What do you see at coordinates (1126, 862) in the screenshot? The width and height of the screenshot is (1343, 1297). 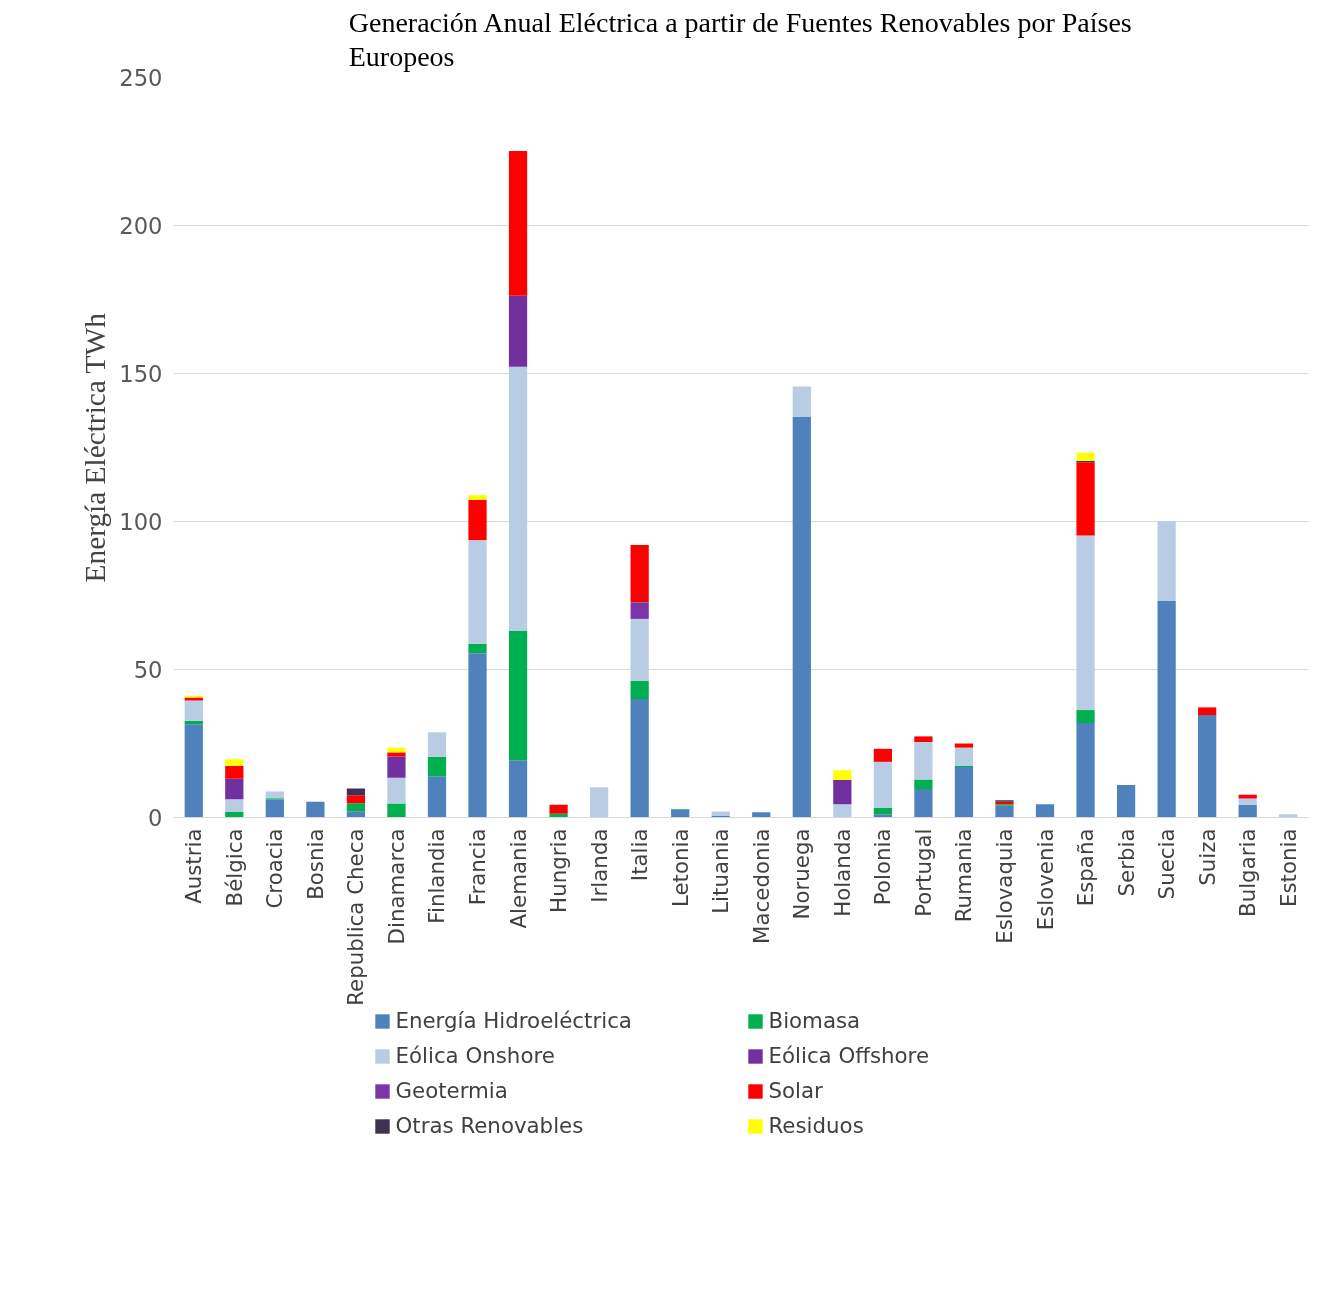 I see `x-tick-label: Serbia` at bounding box center [1126, 862].